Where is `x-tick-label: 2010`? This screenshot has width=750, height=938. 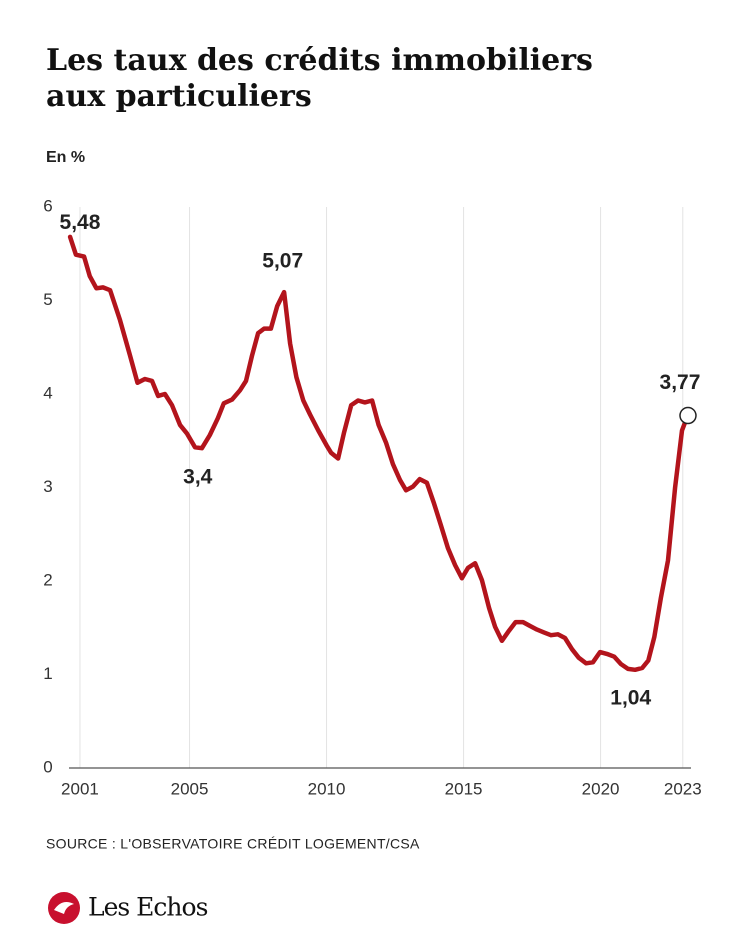
x-tick-label: 2010 is located at coordinates (327, 788).